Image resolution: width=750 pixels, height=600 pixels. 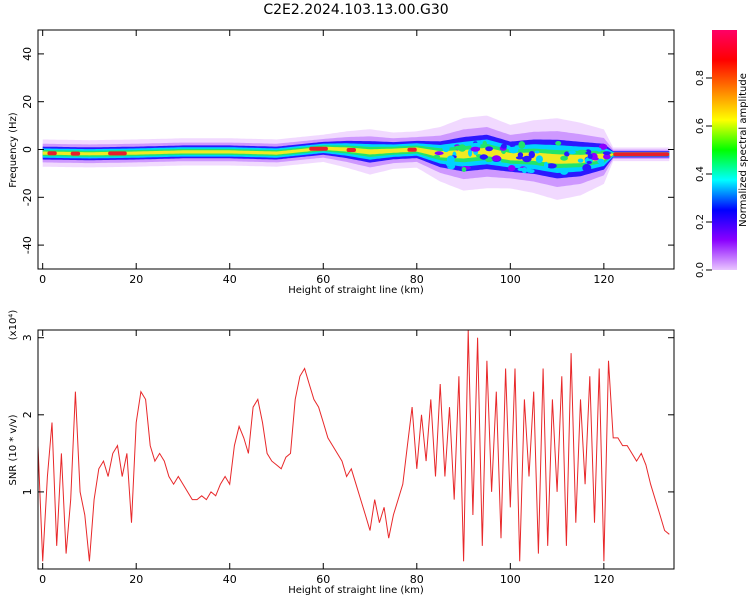 I want to click on spectrogram-x-tick-label: 0, so click(x=42, y=279).